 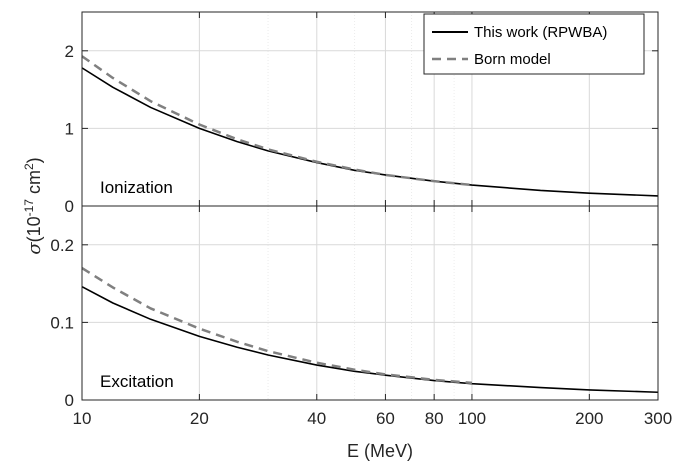 What do you see at coordinates (29, 208) in the screenshot?
I see `y-axis-label-exp1: -17` at bounding box center [29, 208].